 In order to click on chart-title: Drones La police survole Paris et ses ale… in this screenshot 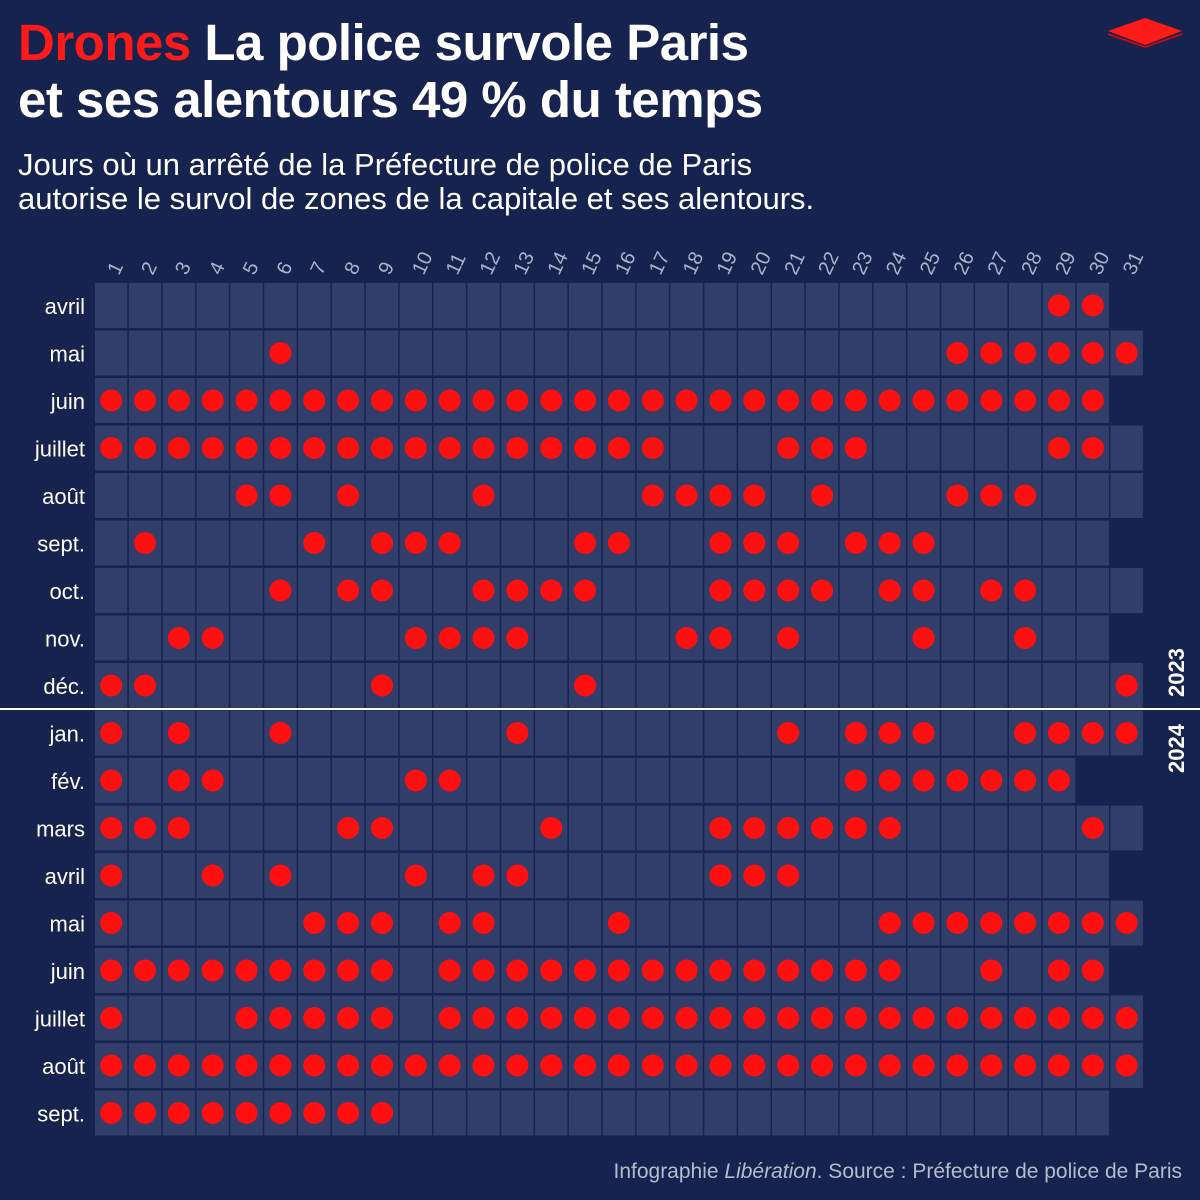, I will do `click(548, 71)`.